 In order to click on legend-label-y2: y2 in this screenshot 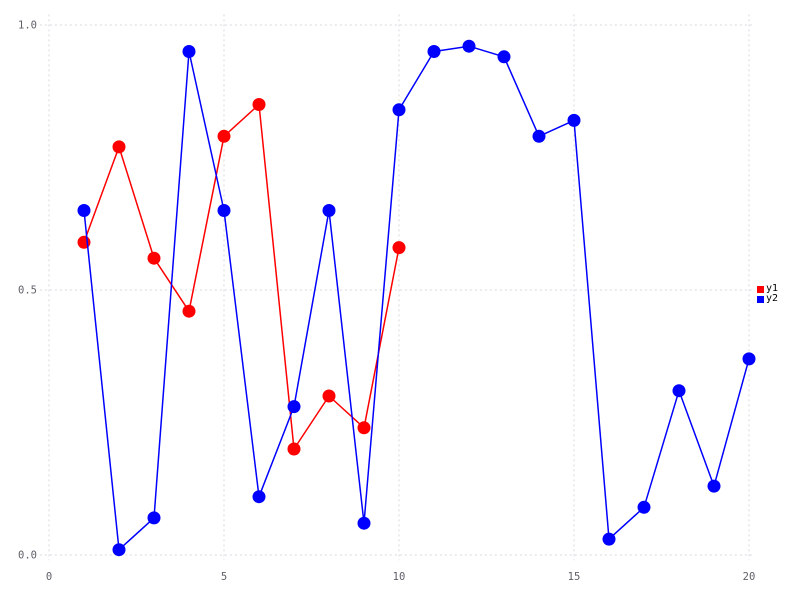, I will do `click(772, 298)`.